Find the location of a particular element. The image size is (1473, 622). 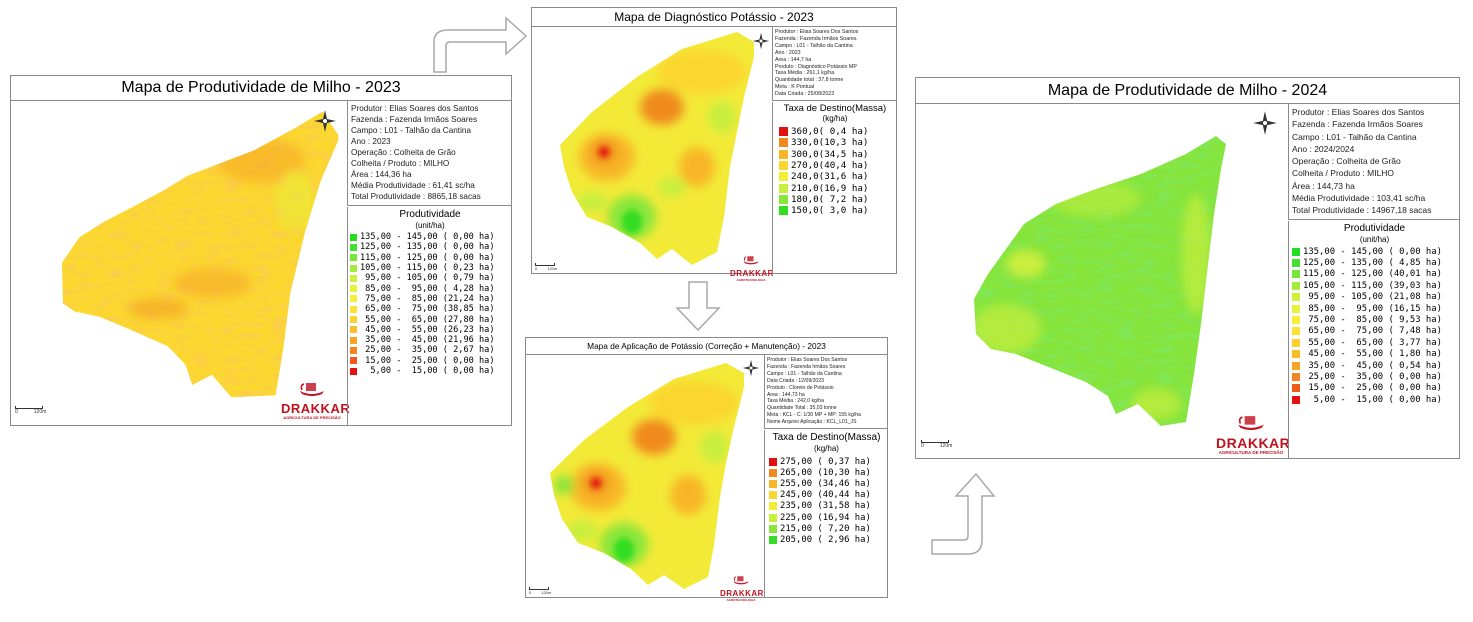

info-line: Nome Arquivo Aplicação : KCL_L01_JS is located at coordinates (812, 422).